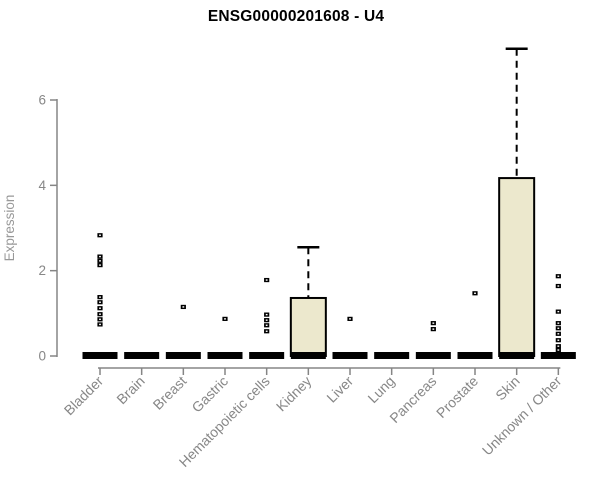 This screenshot has width=600, height=500. What do you see at coordinates (522, 416) in the screenshot?
I see `x-tick-label: Unknown / Other` at bounding box center [522, 416].